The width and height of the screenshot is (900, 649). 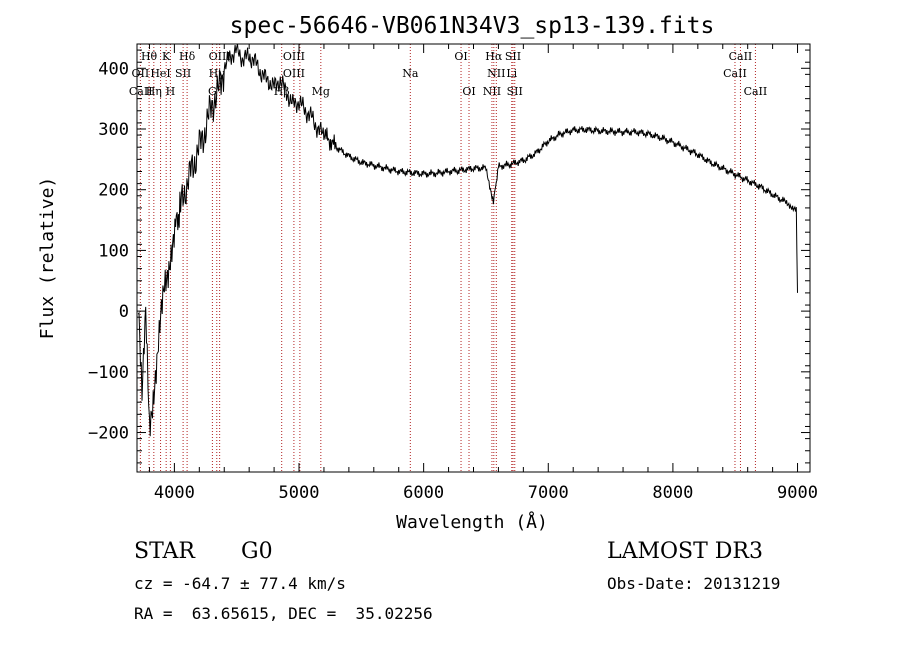 What do you see at coordinates (694, 583) in the screenshot?
I see `observation-date: Obs-Date: 20131219` at bounding box center [694, 583].